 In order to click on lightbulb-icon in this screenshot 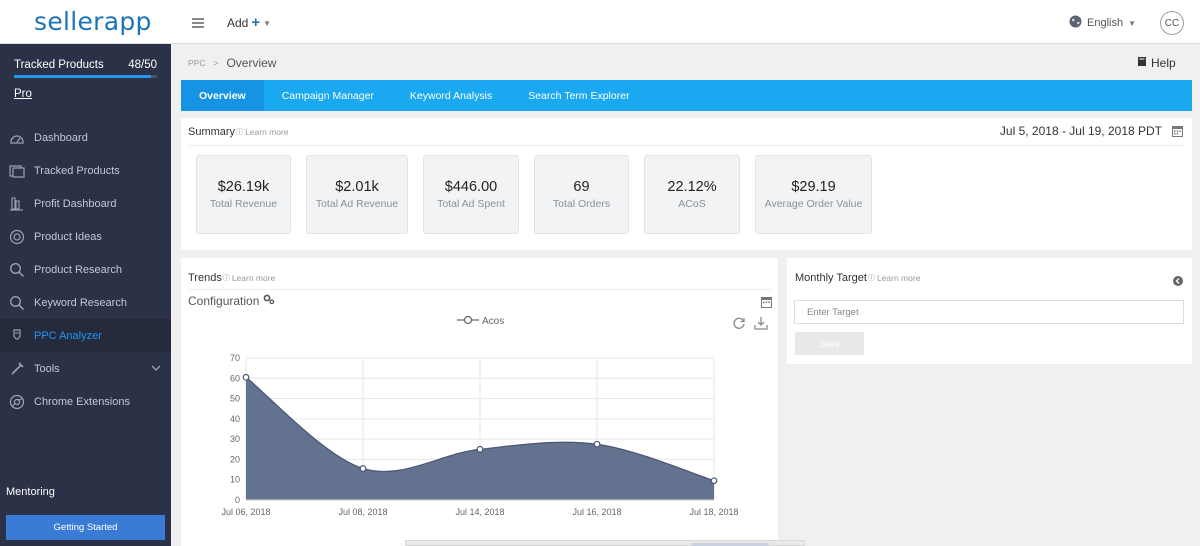, I will do `click(17, 237)`.